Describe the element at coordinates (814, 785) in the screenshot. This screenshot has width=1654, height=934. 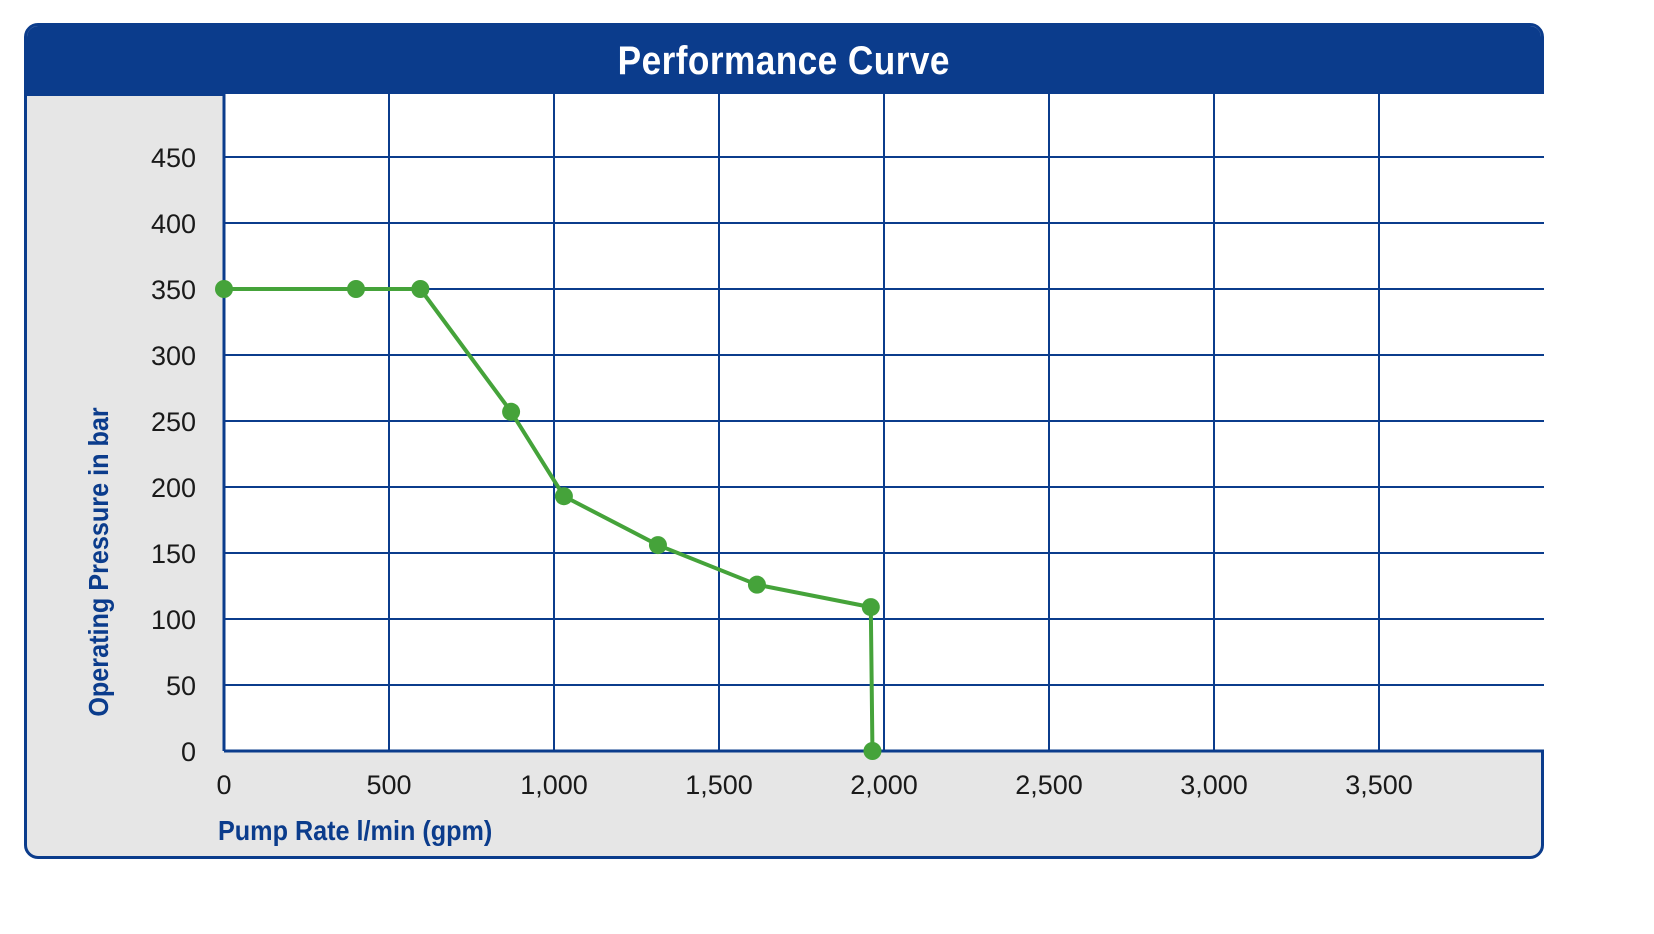
I see `x-tick-labels: 0 500 1,000 1,500 2,000 2,500 3,000 3,500` at that location.